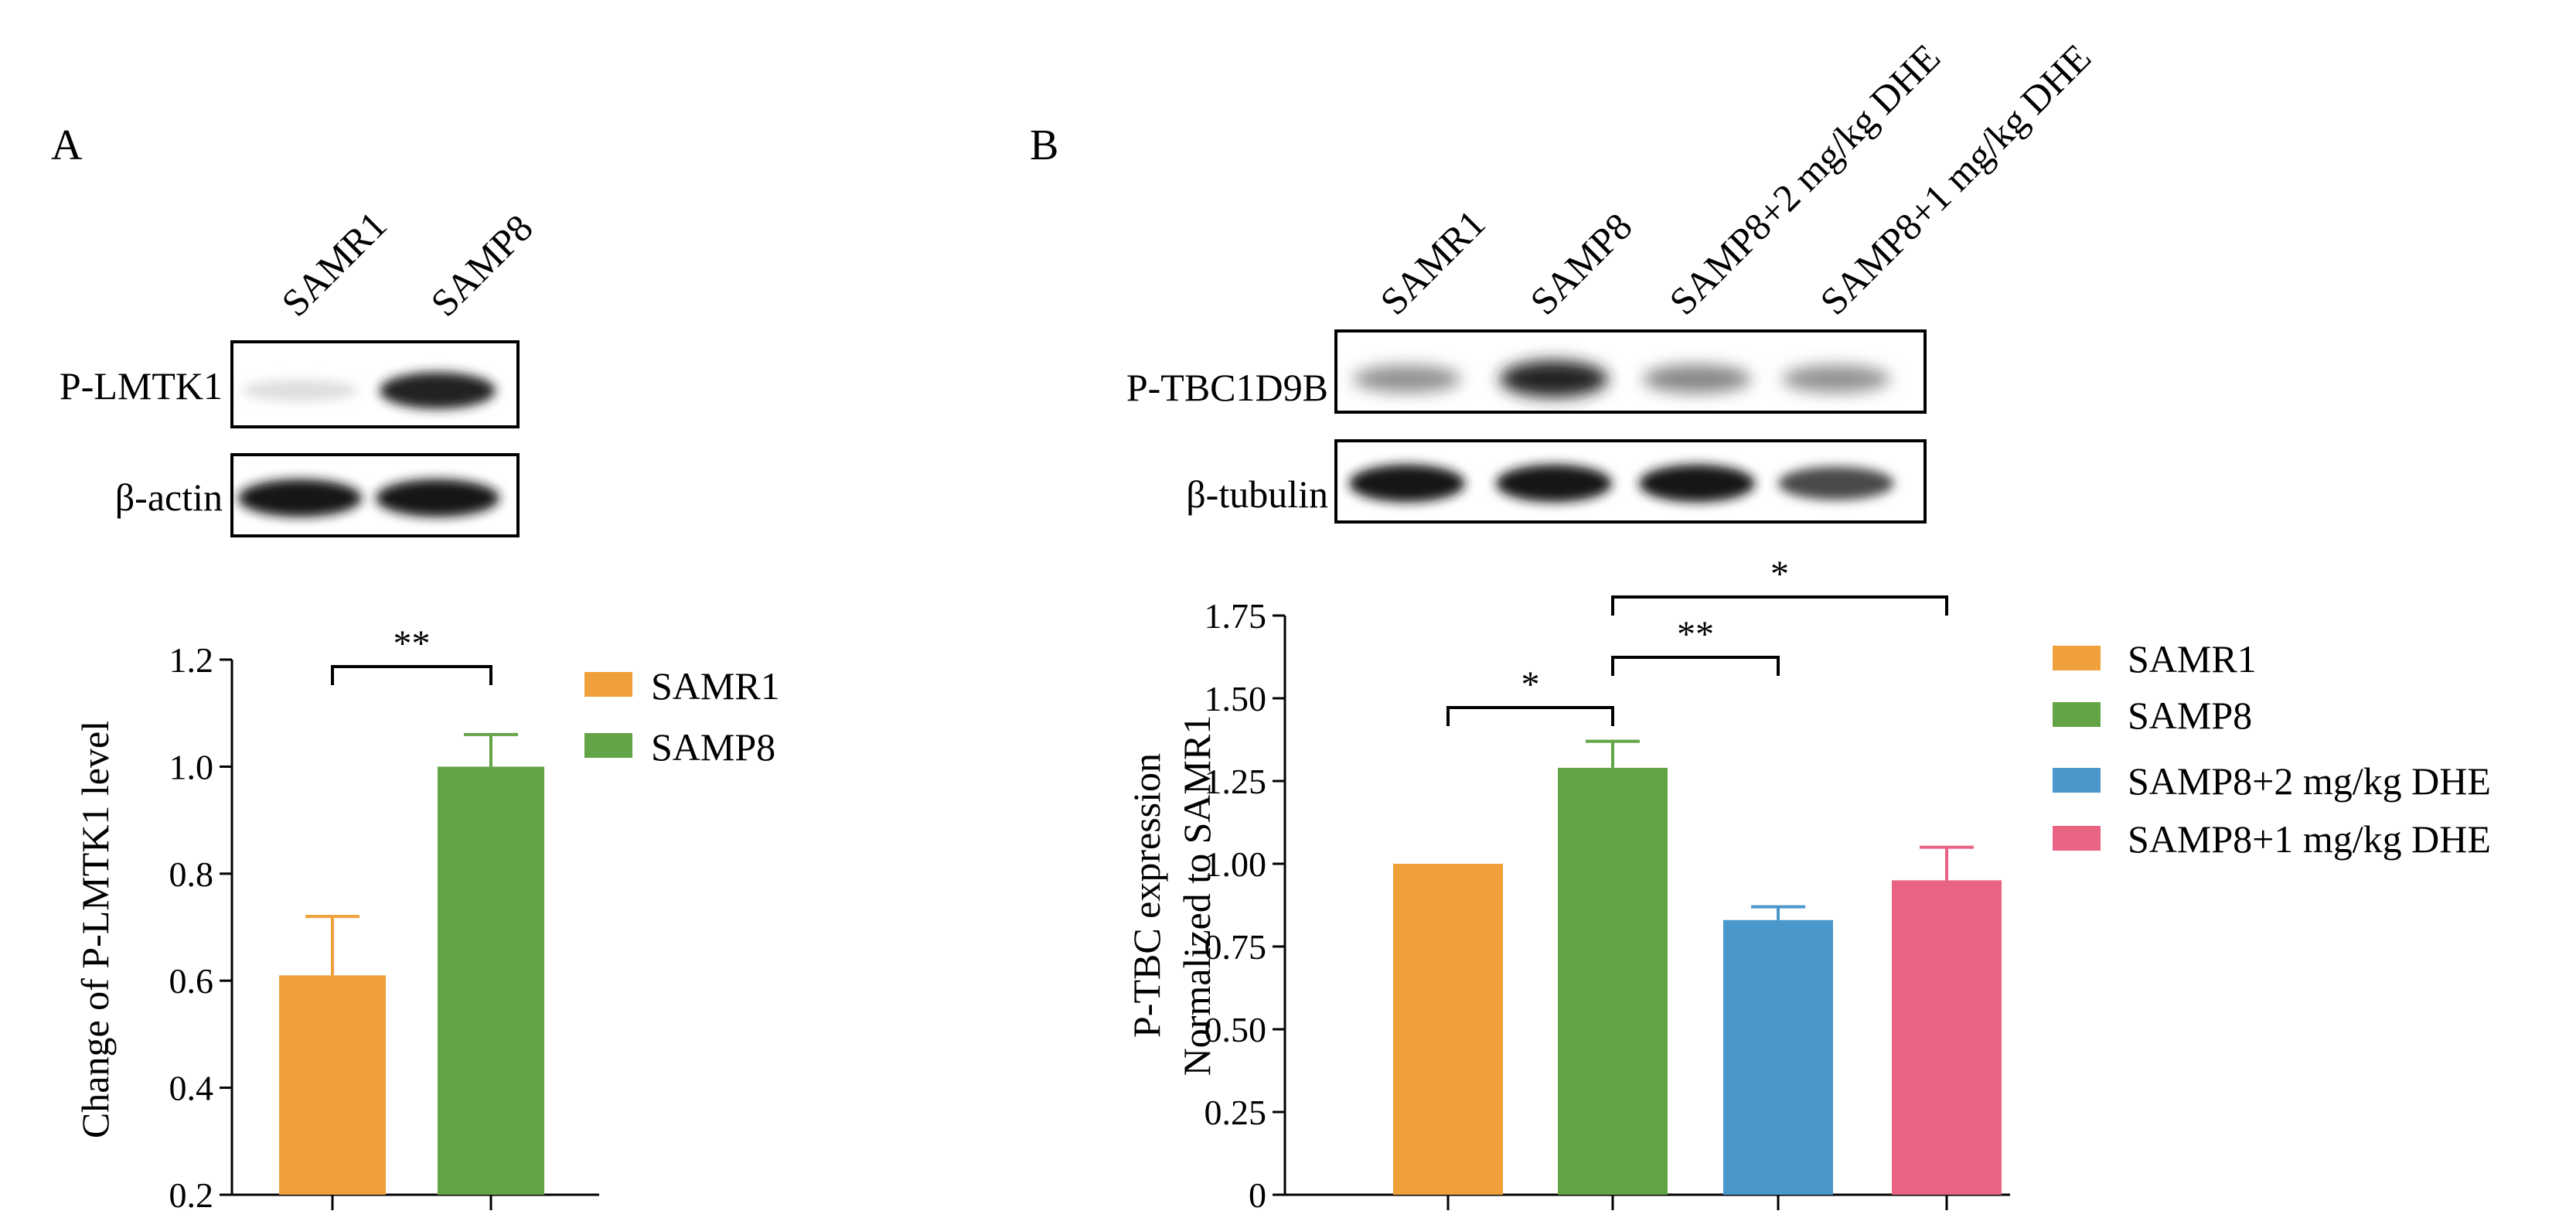 The image size is (2576, 1228). What do you see at coordinates (384, 919) in the screenshot?
I see `chart-a-marks: 0.2 0.4 0.6 0.8 1.0 1.2 **` at bounding box center [384, 919].